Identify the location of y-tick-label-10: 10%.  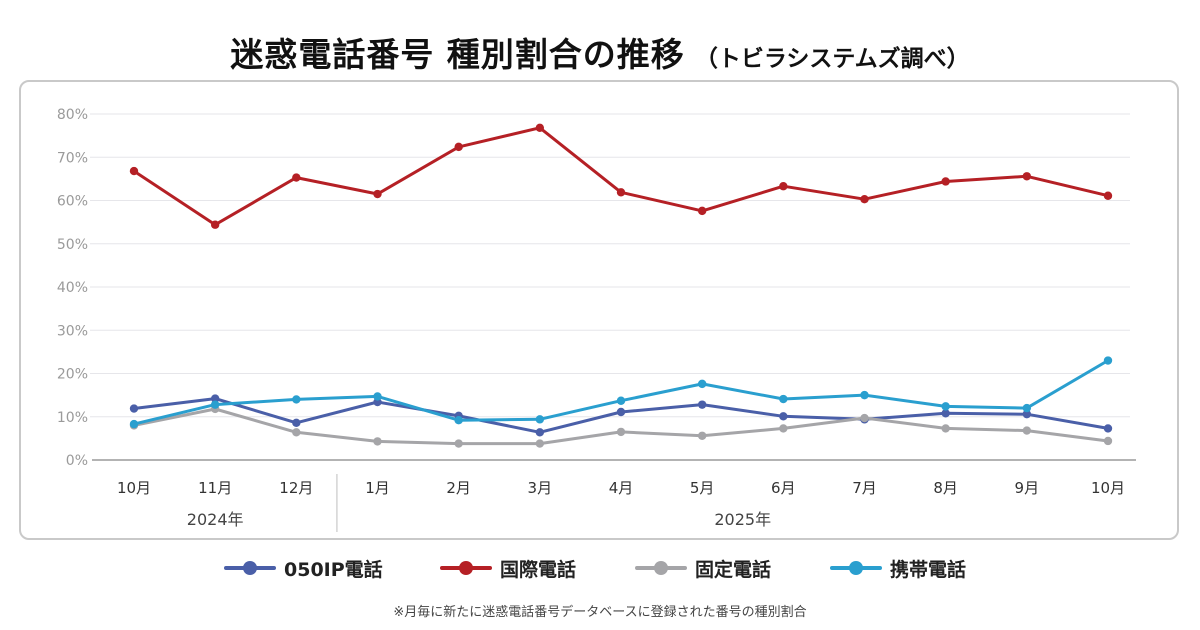
(72, 418).